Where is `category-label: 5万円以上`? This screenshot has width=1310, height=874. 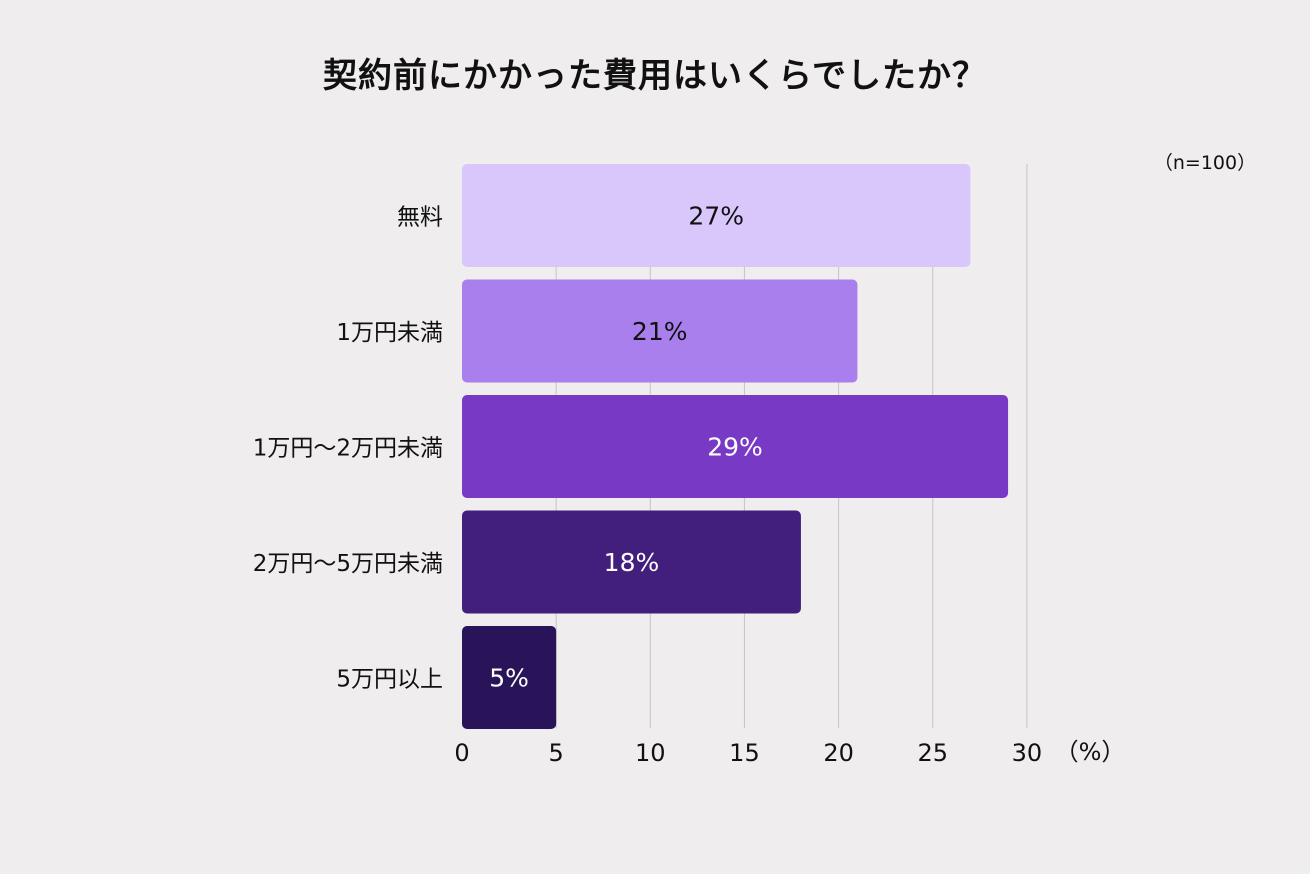
category-label: 5万円以上 is located at coordinates (389, 680).